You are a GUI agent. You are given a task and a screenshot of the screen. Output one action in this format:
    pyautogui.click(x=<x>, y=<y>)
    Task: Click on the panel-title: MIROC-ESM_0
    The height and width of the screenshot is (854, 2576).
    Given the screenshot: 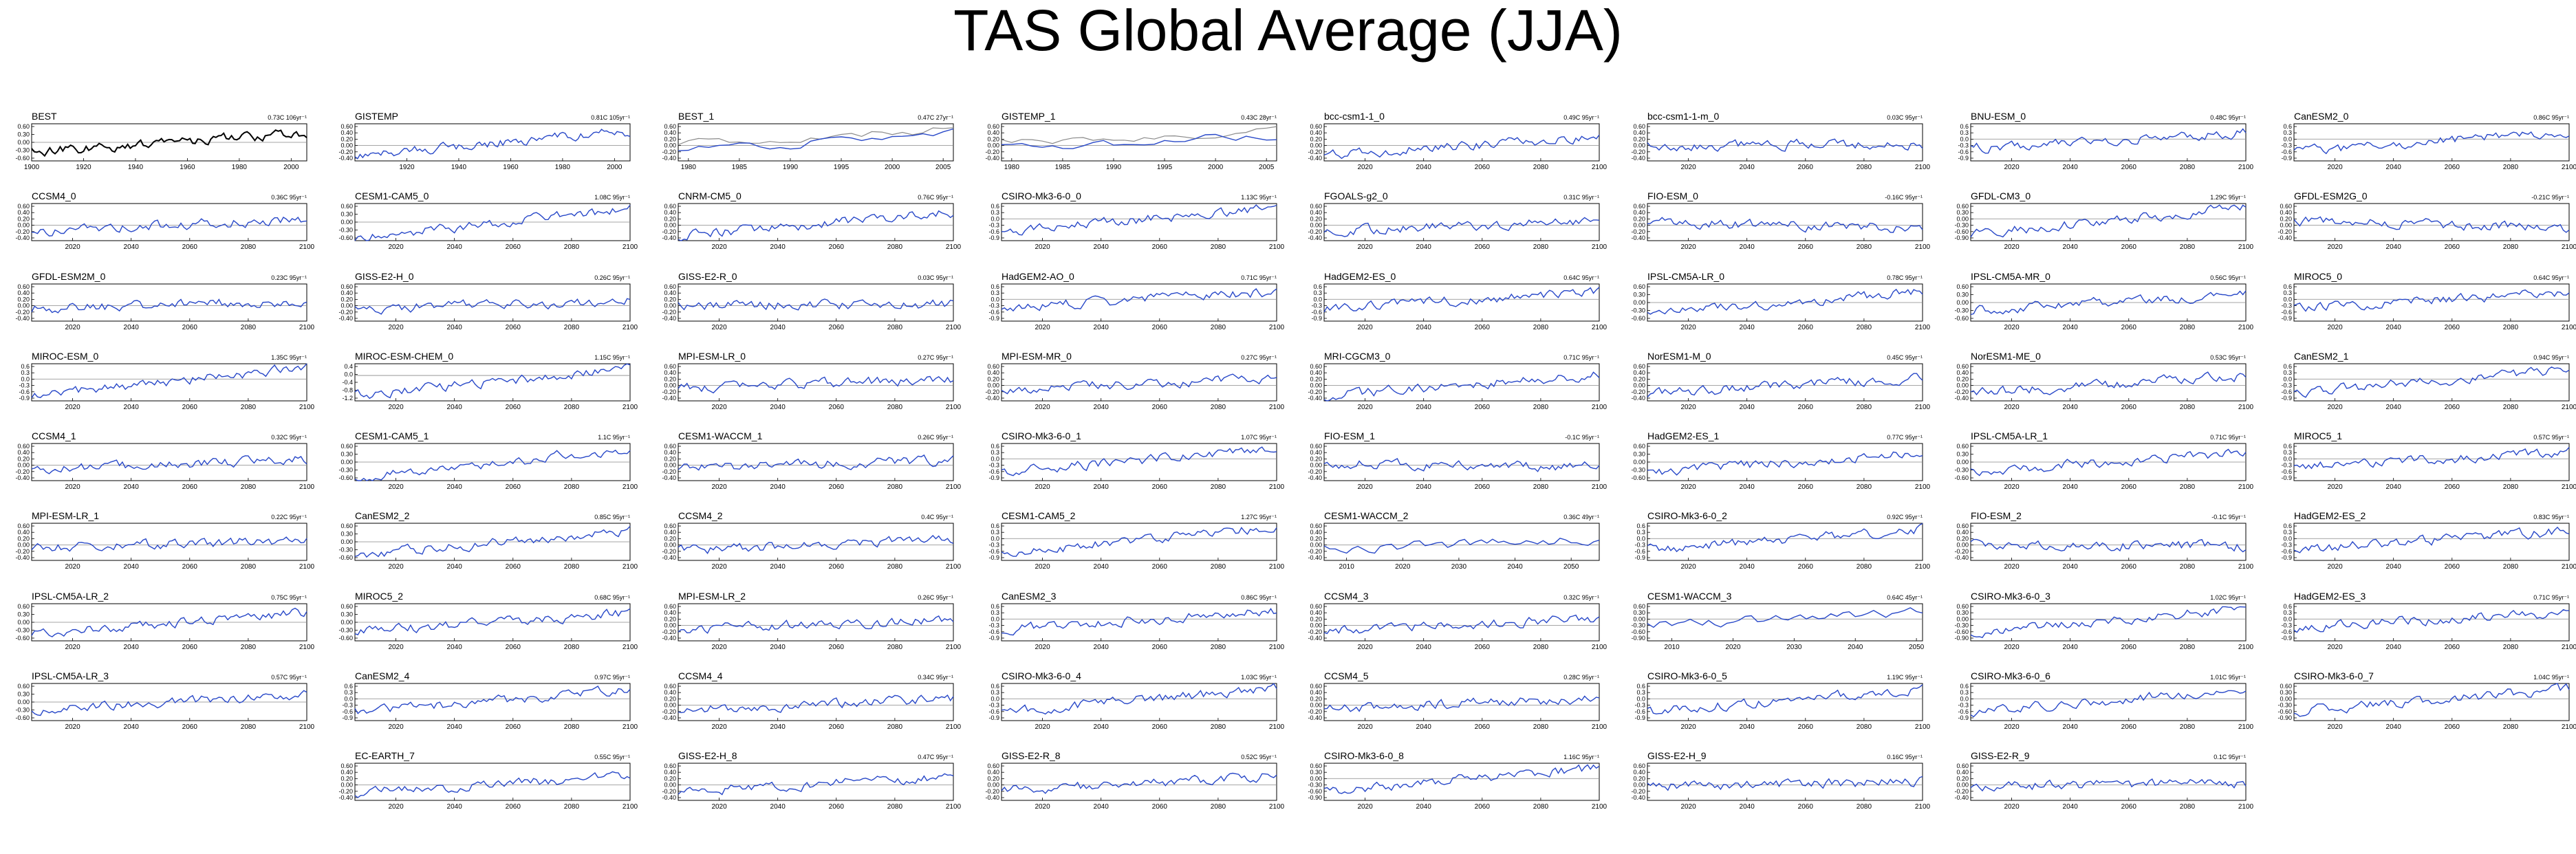 What is the action you would take?
    pyautogui.click(x=65, y=356)
    